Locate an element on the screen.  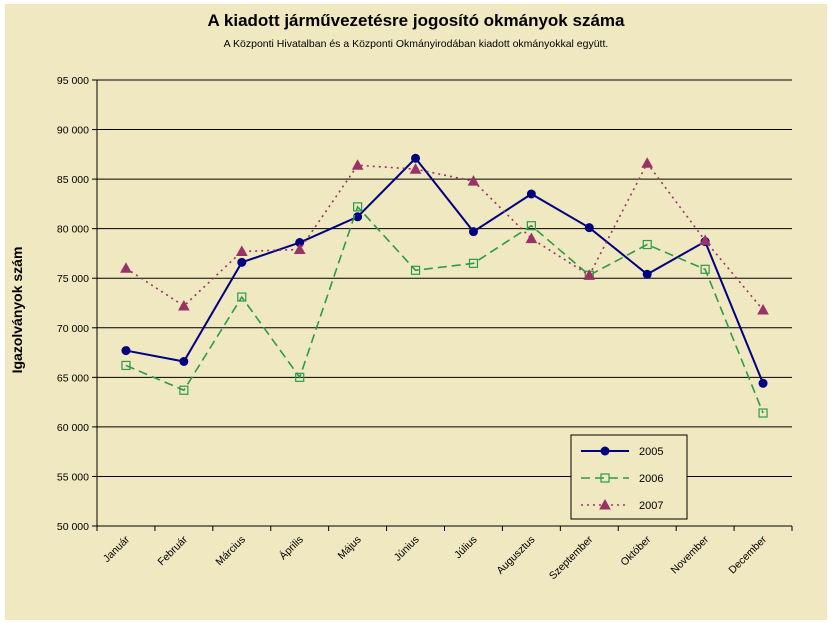
legend: 2005 2006 2007 is located at coordinates (629, 477).